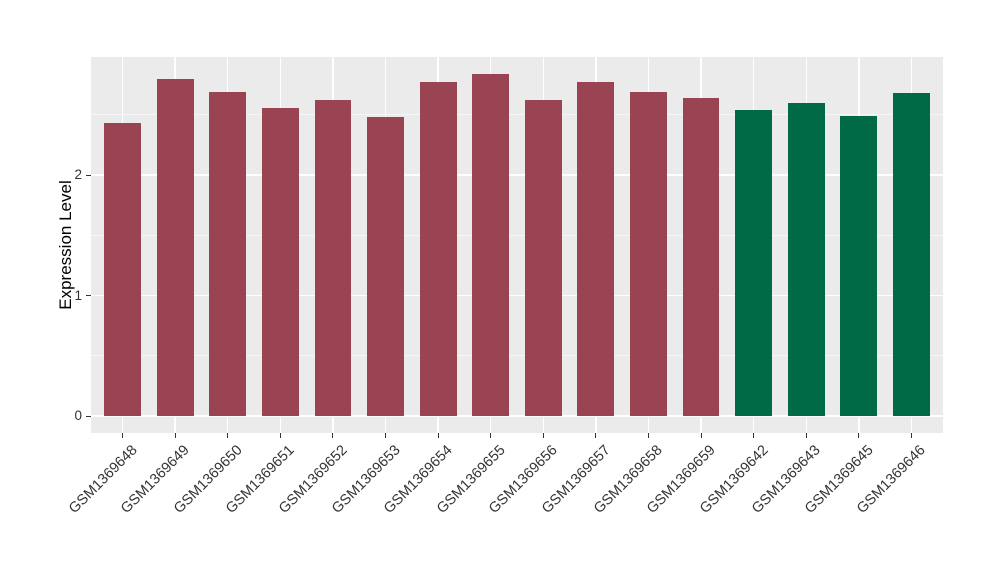  What do you see at coordinates (596, 435) in the screenshot?
I see `x-tick-mark-GSM1369657` at bounding box center [596, 435].